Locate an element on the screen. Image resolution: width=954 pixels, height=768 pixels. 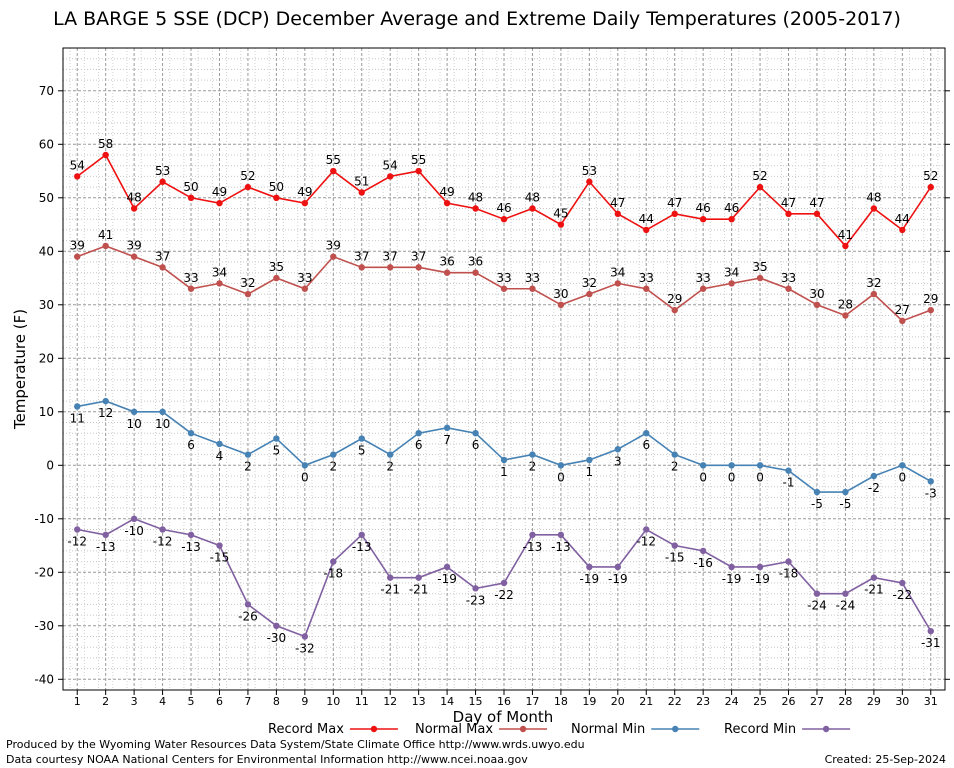
y-tick-label: -40 is located at coordinates (44, 679).